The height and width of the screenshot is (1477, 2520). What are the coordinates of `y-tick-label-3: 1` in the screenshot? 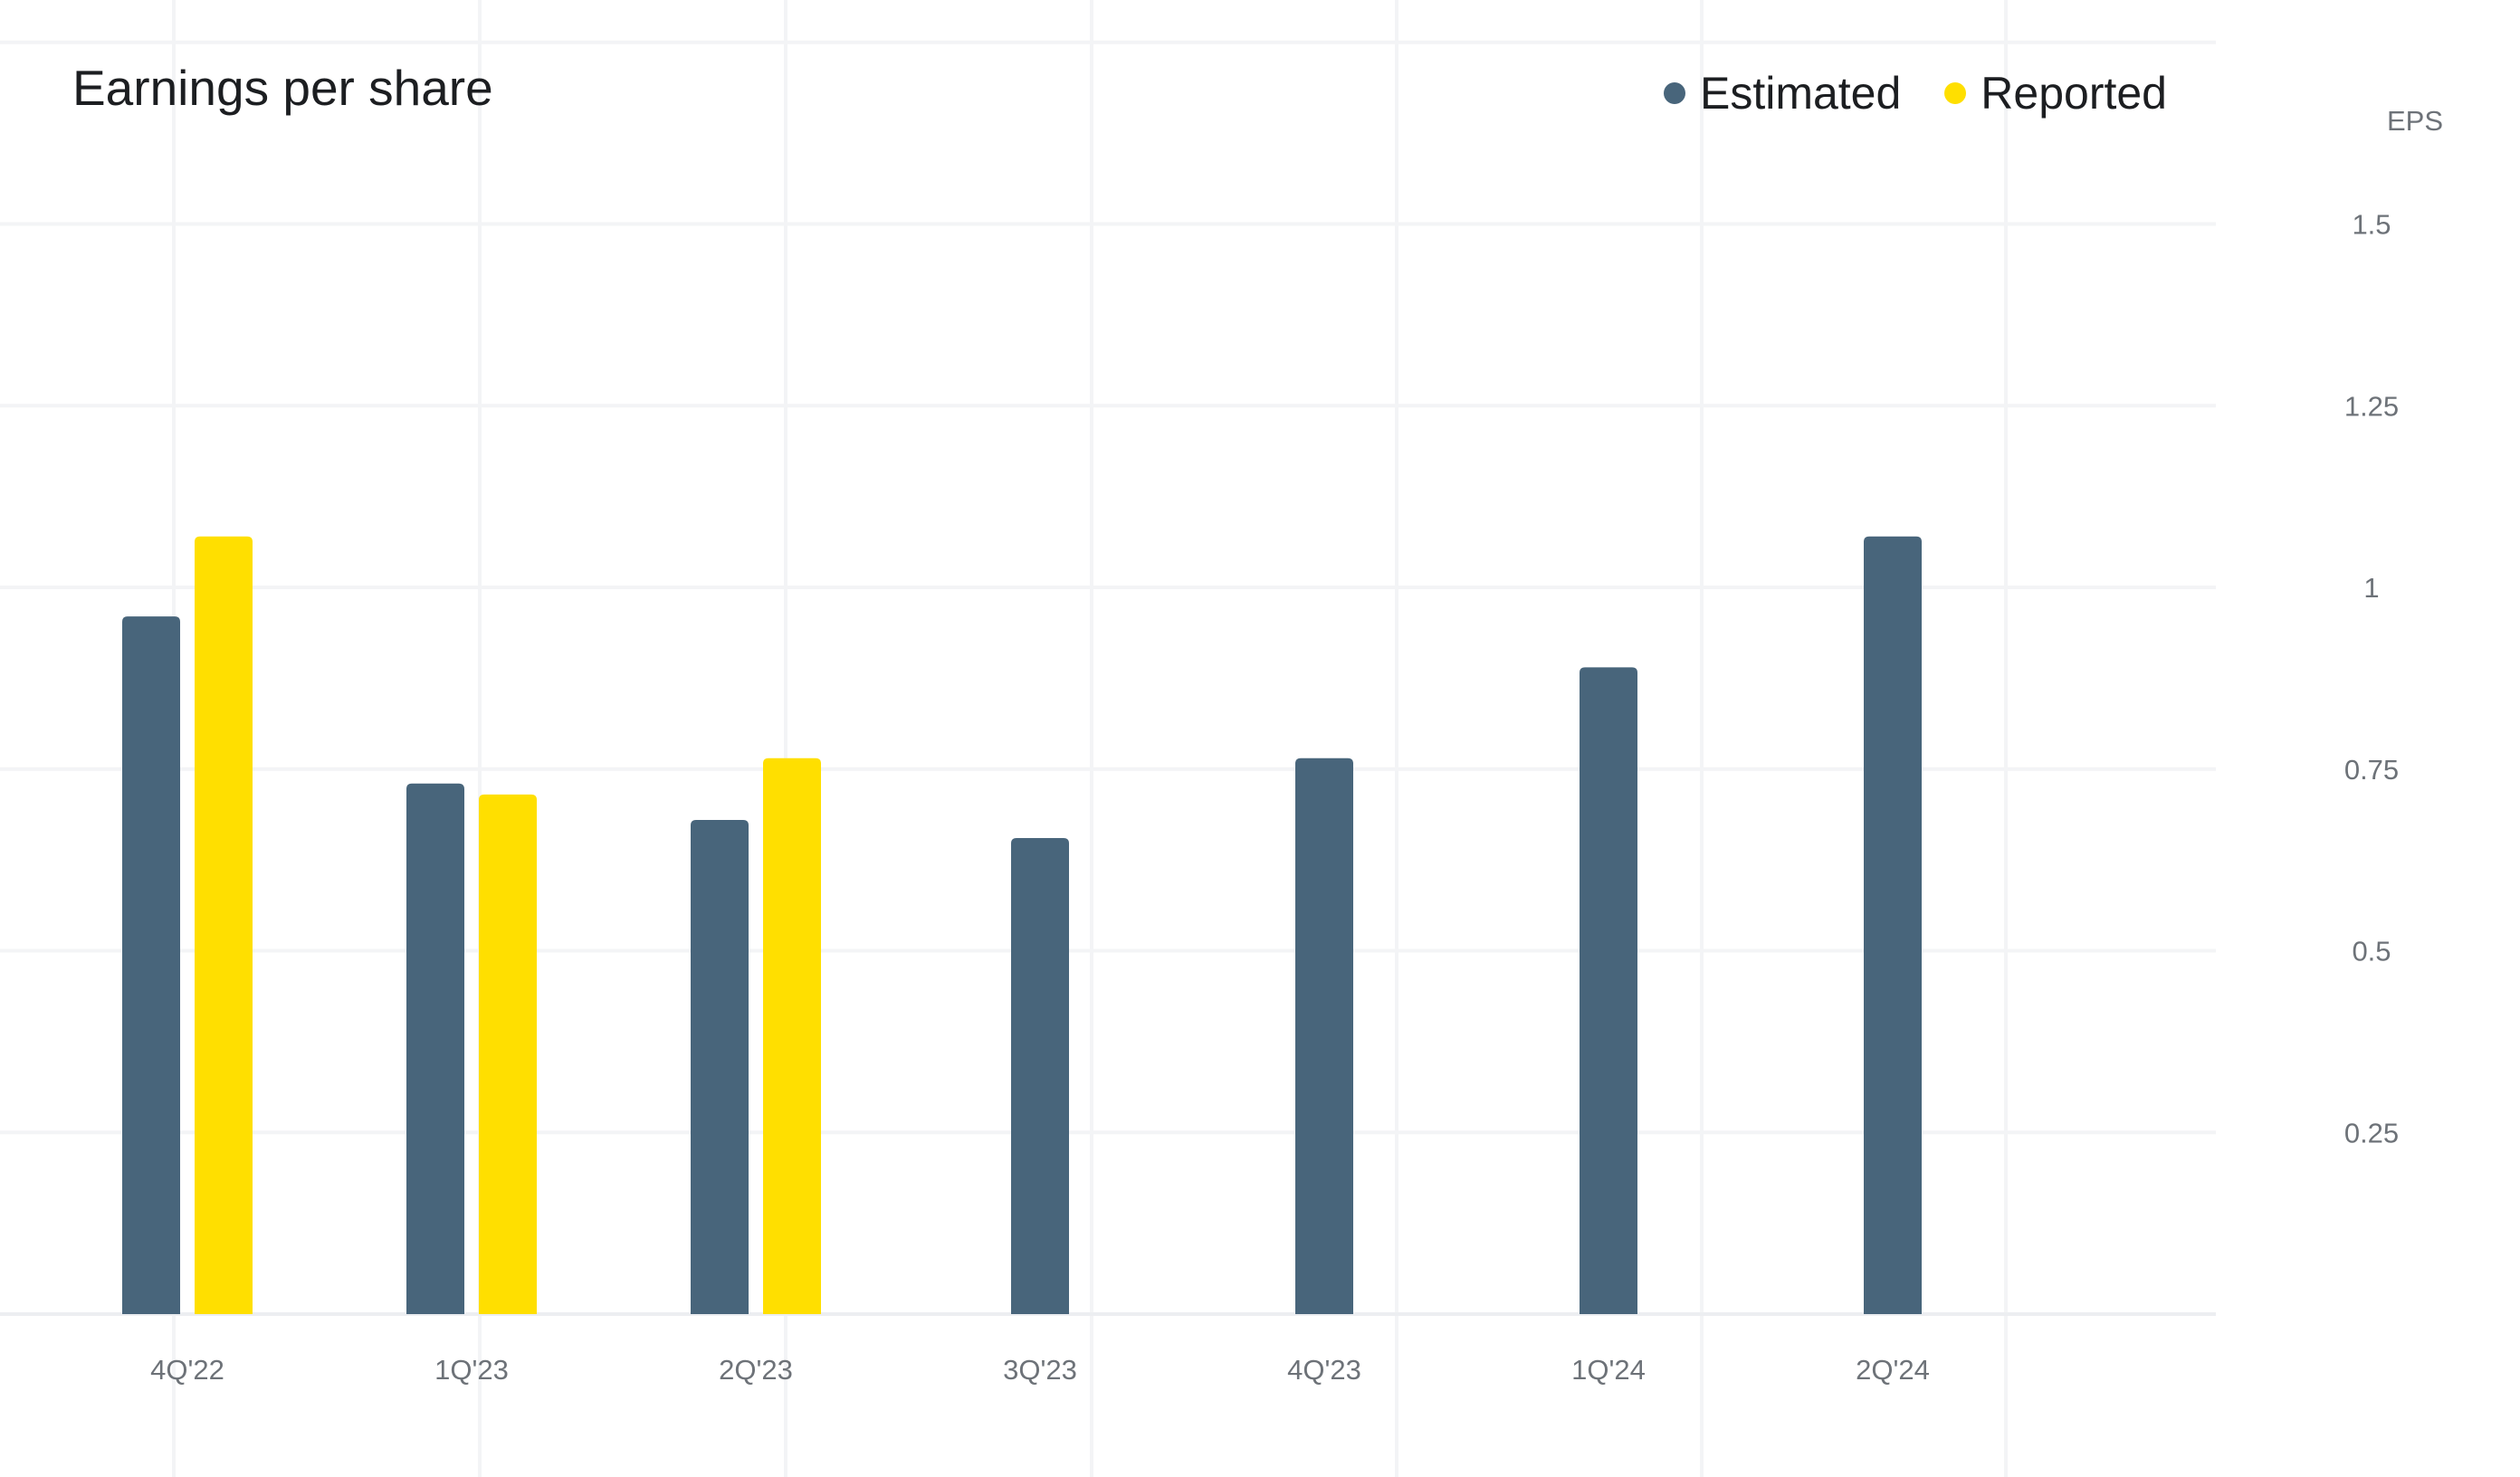 It's located at (2371, 588).